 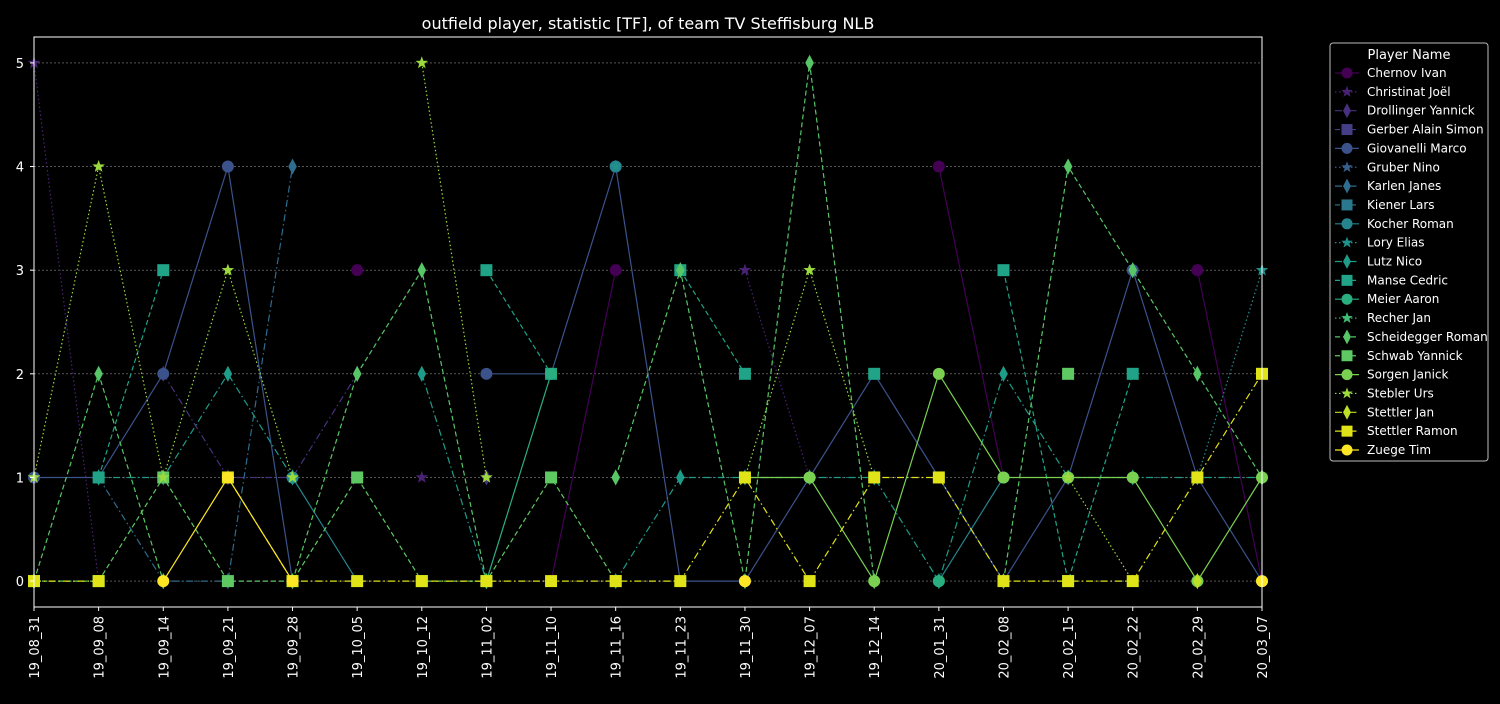 What do you see at coordinates (20, 375) in the screenshot?
I see `y-tick-label: 2` at bounding box center [20, 375].